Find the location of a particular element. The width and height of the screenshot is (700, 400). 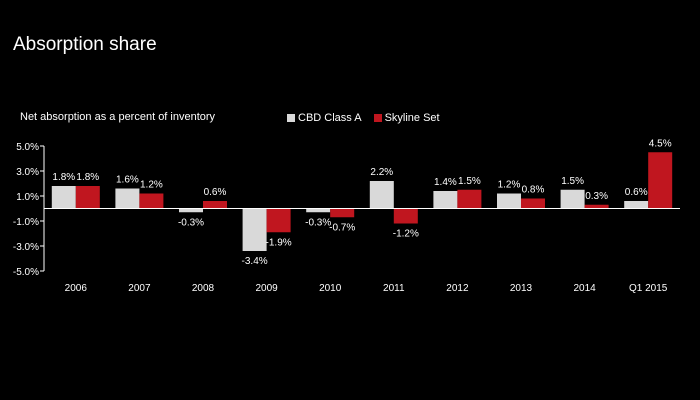

data-label-cbd-class-a: 1.4% is located at coordinates (445, 182).